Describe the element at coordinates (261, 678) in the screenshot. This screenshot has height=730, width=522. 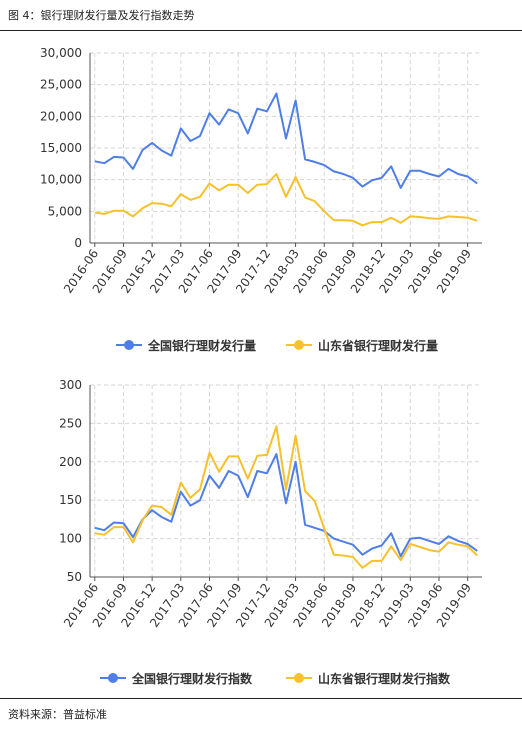
I see `issuance-index-legend: 全国银行理财发行指数 山东省银行理财发行指数` at that location.